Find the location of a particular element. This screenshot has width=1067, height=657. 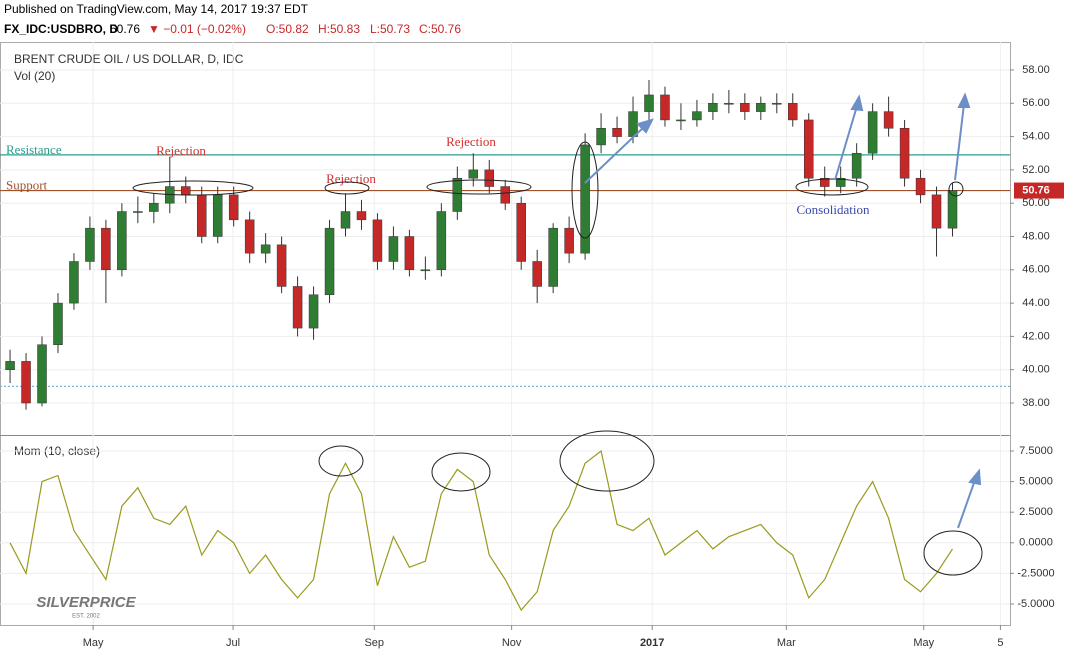

y-tick-label: 58.00 is located at coordinates (1036, 70).